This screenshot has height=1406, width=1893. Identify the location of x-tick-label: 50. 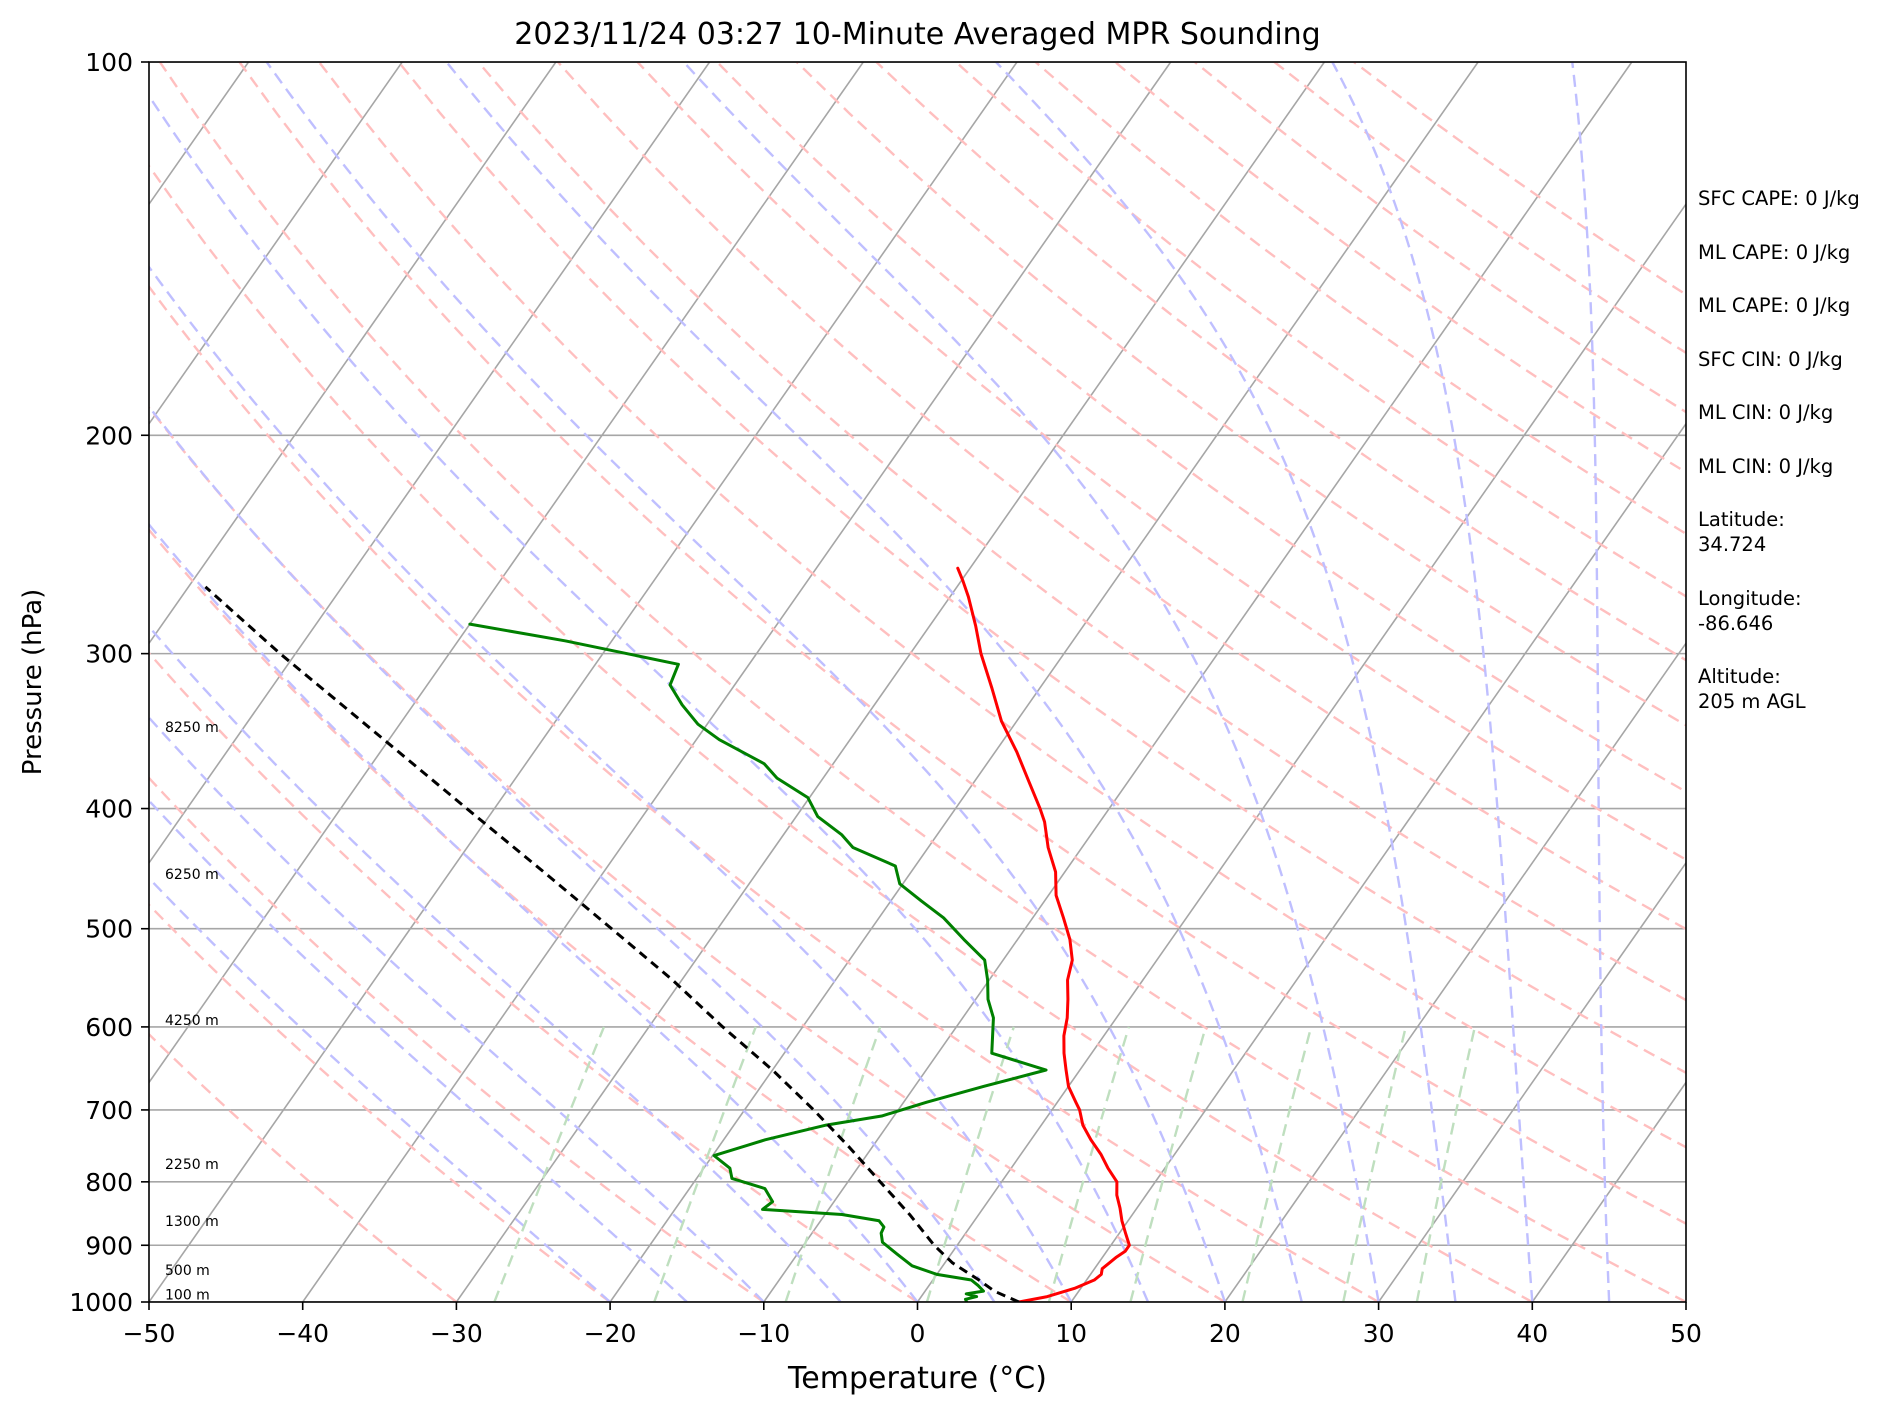
(1686, 1333).